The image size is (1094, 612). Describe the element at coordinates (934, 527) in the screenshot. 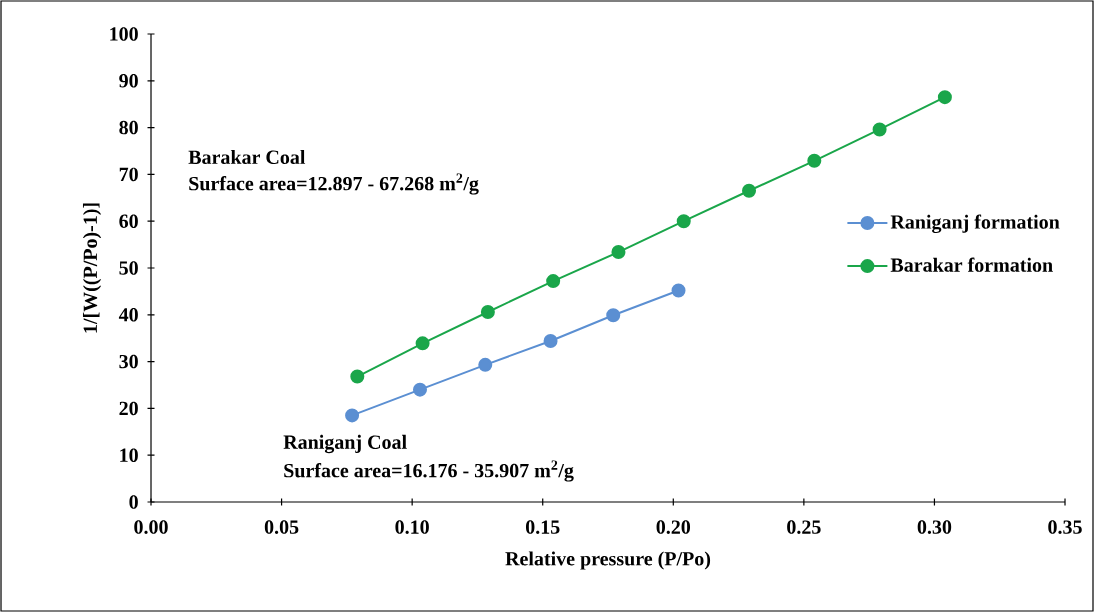

I see `x-tick-label: 0.30` at that location.